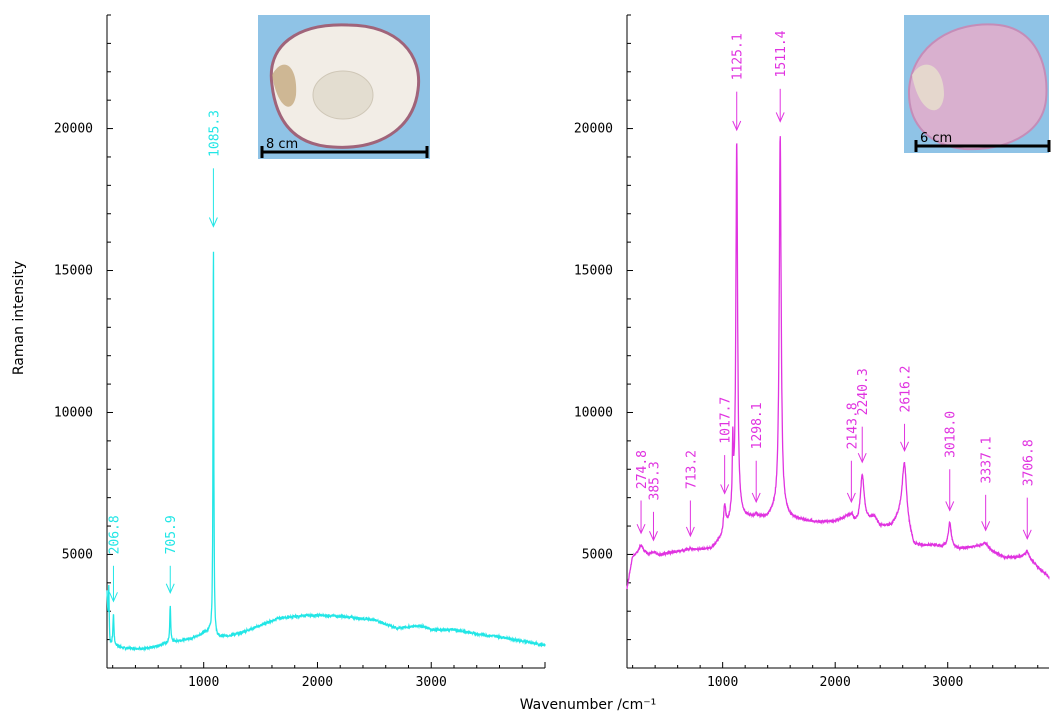  I want to click on shell-umbo-shape, so click(928, 87).